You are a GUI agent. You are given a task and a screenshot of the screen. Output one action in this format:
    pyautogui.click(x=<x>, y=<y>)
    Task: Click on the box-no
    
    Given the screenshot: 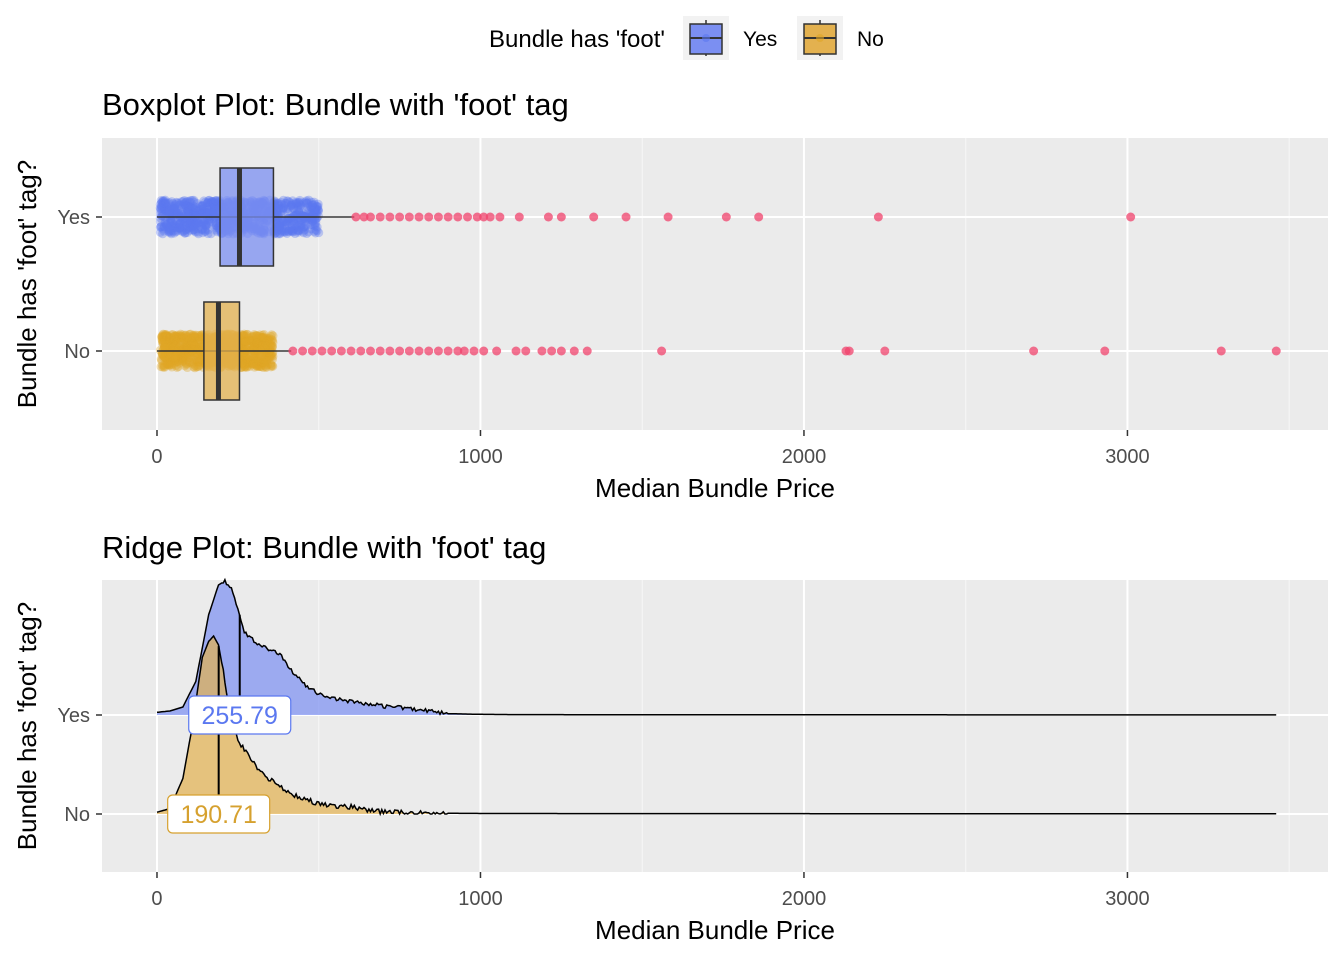 What is the action you would take?
    pyautogui.click(x=222, y=351)
    